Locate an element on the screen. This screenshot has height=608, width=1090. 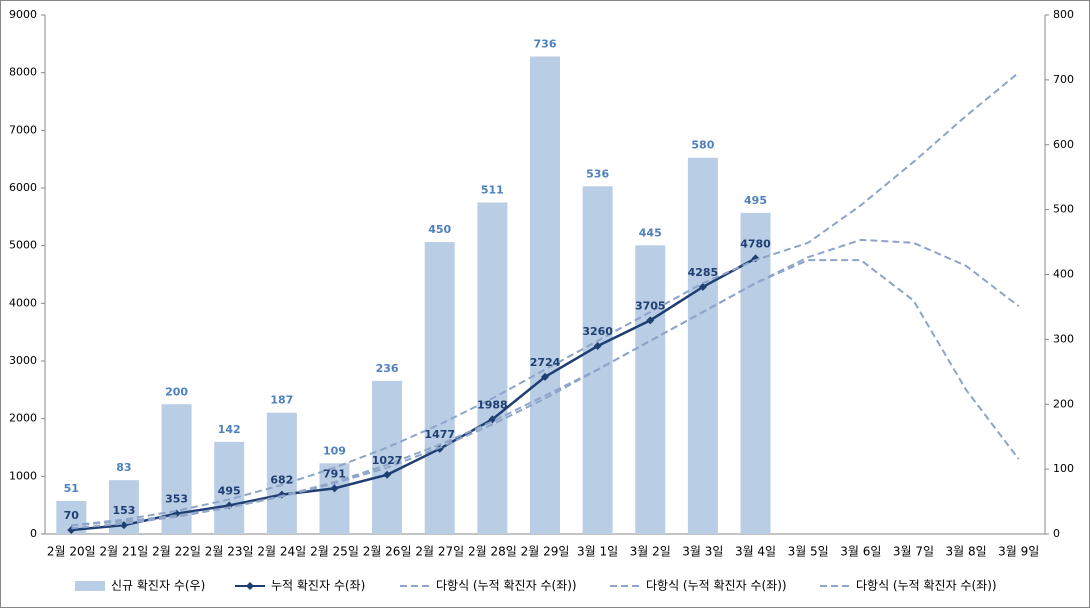
line-value-label: 4780 is located at coordinates (755, 243).